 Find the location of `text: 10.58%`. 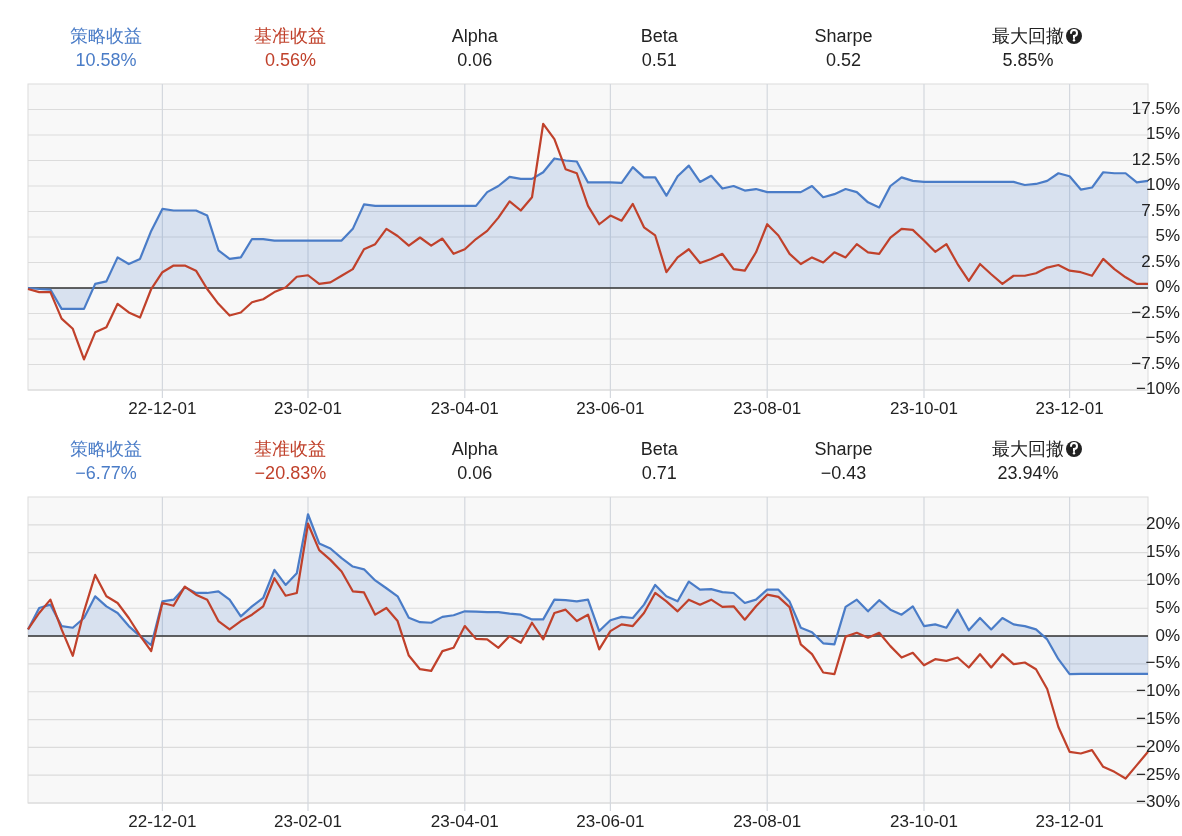

text: 10.58% is located at coordinates (106, 60).